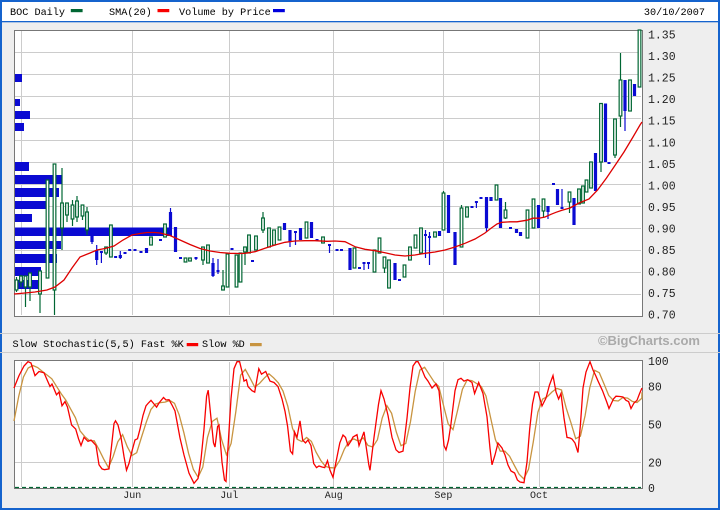 This screenshot has height=515, width=720. I want to click on svg-text: 0, so click(651, 489).